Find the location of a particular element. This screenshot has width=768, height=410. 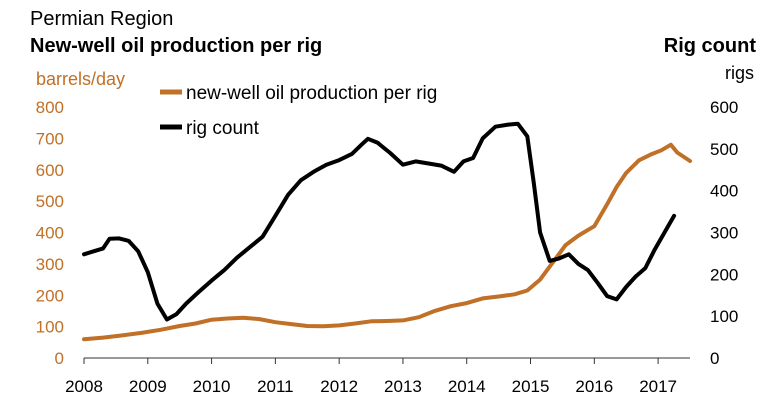

legend: new-well oil production per rig rig count is located at coordinates (298, 111).